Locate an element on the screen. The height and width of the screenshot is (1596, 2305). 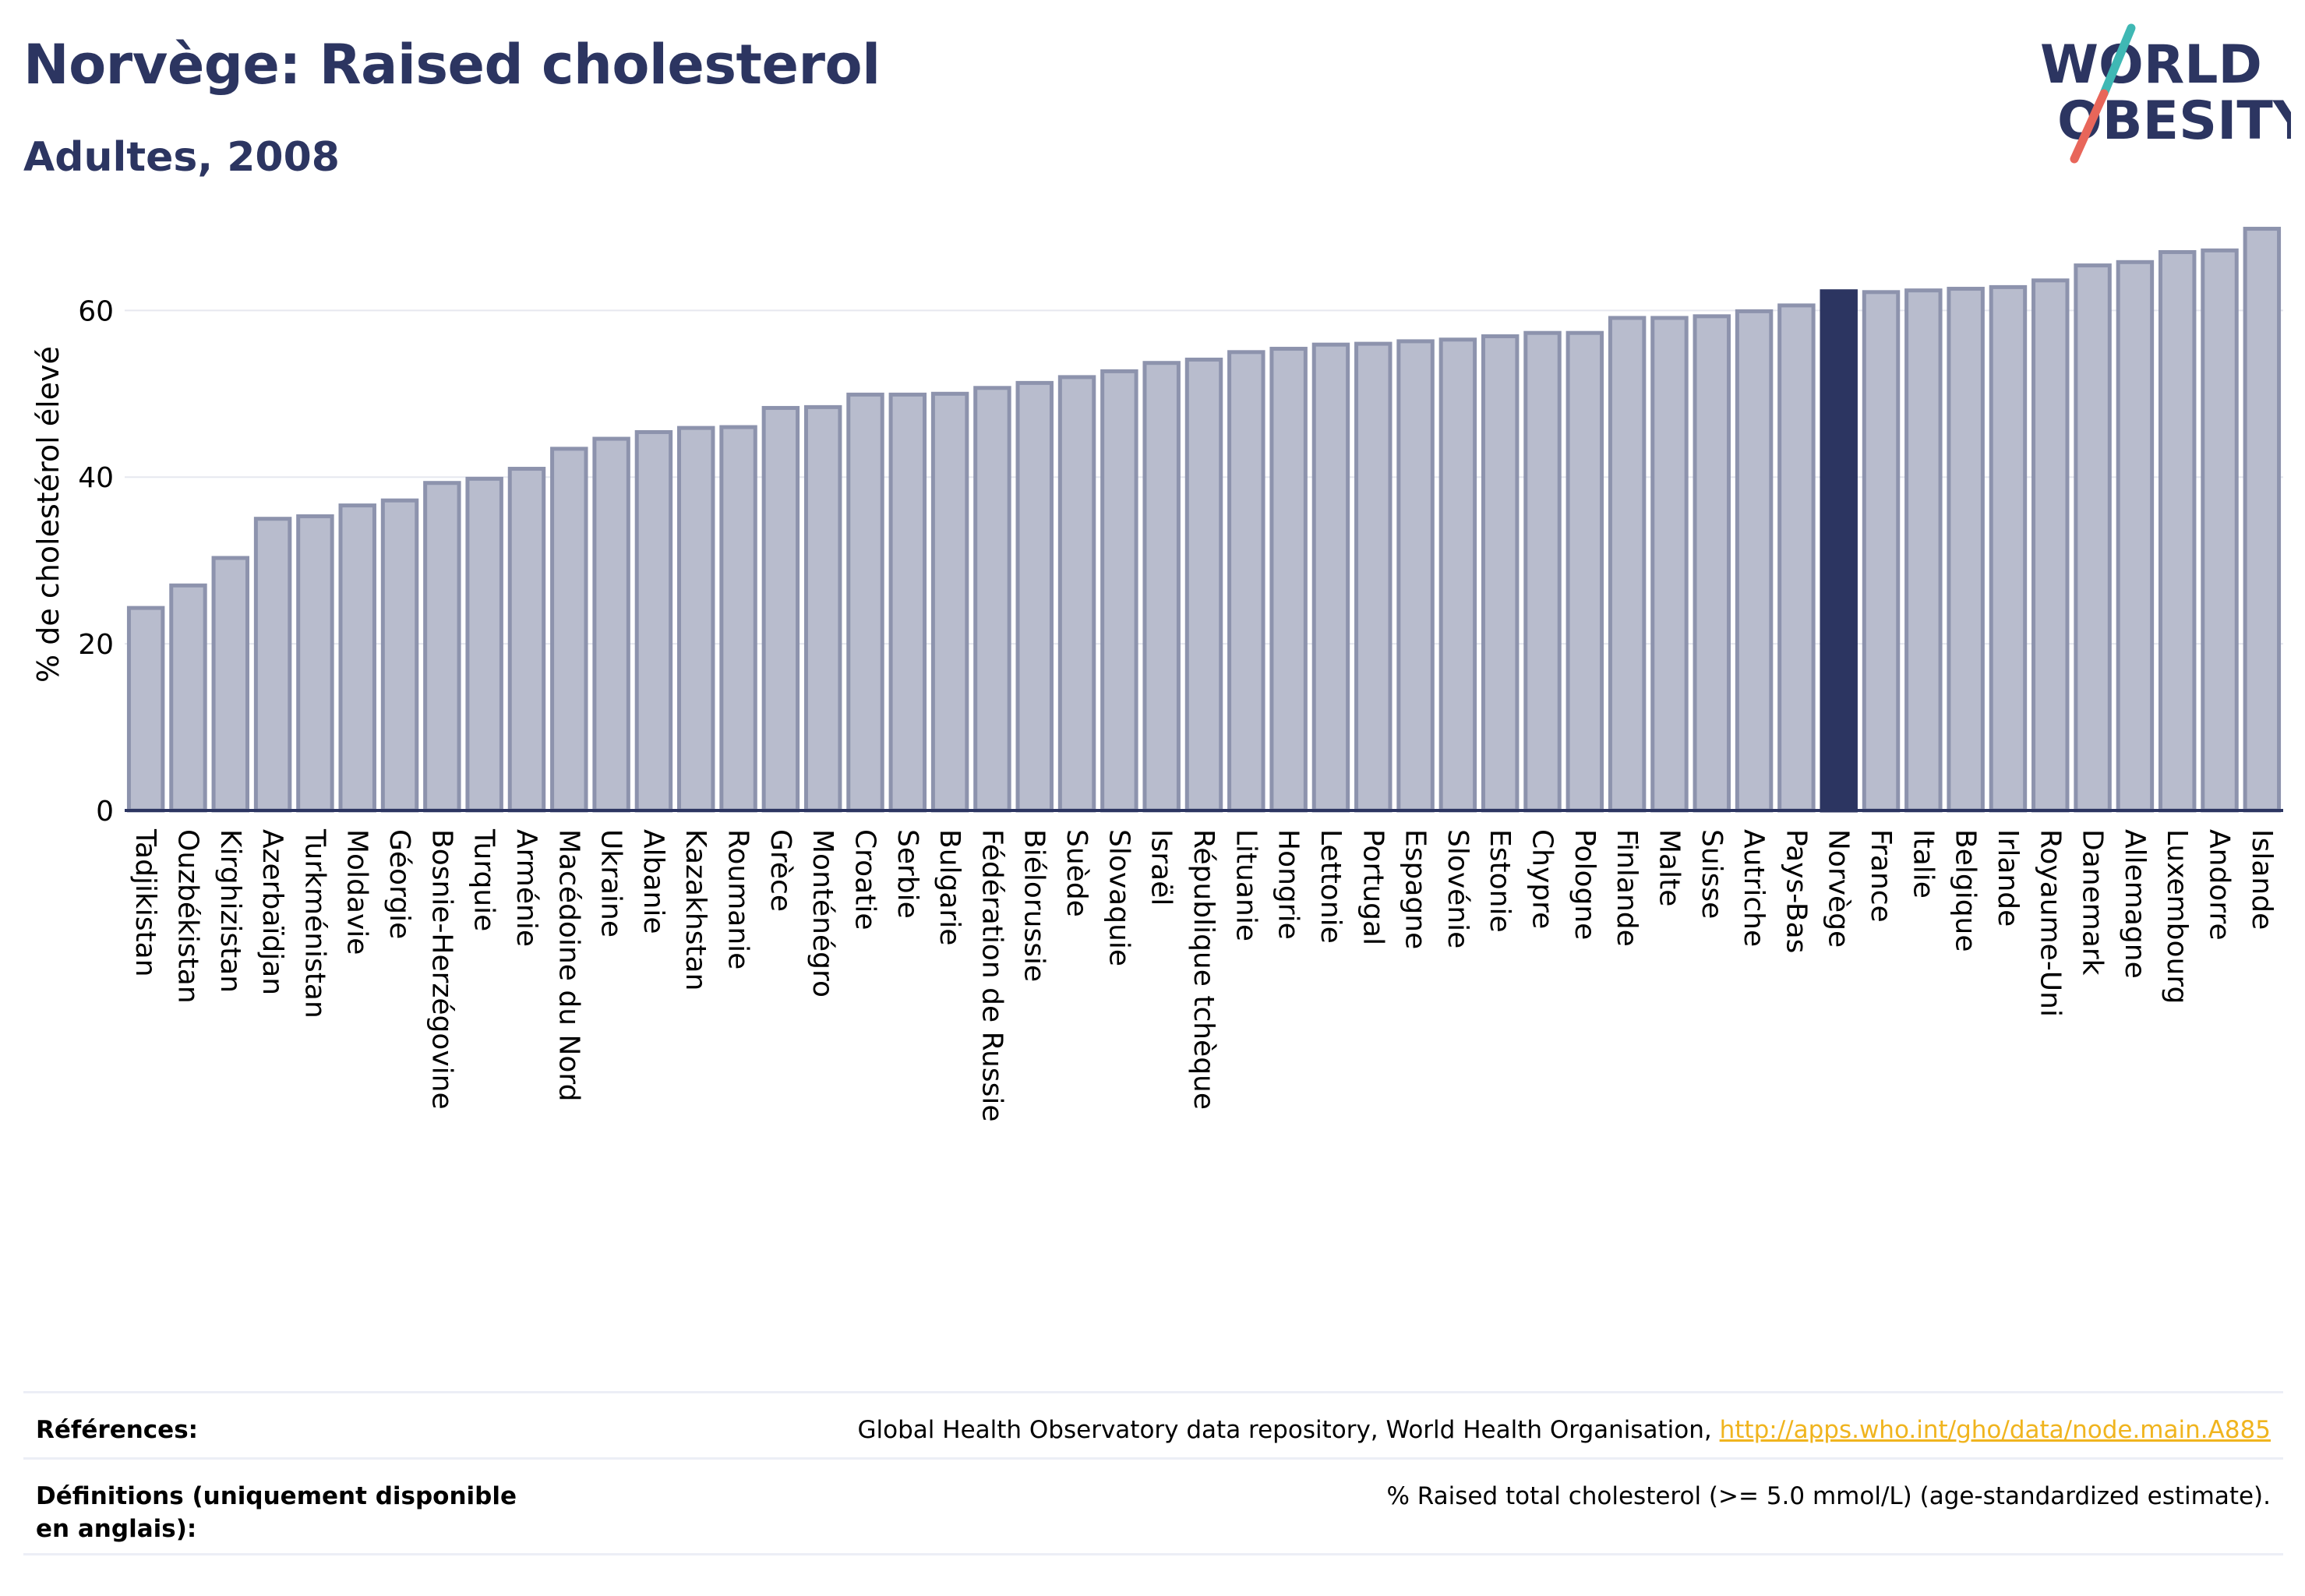
chart-title: Norvège: Raised cholesterol is located at coordinates (452, 65).